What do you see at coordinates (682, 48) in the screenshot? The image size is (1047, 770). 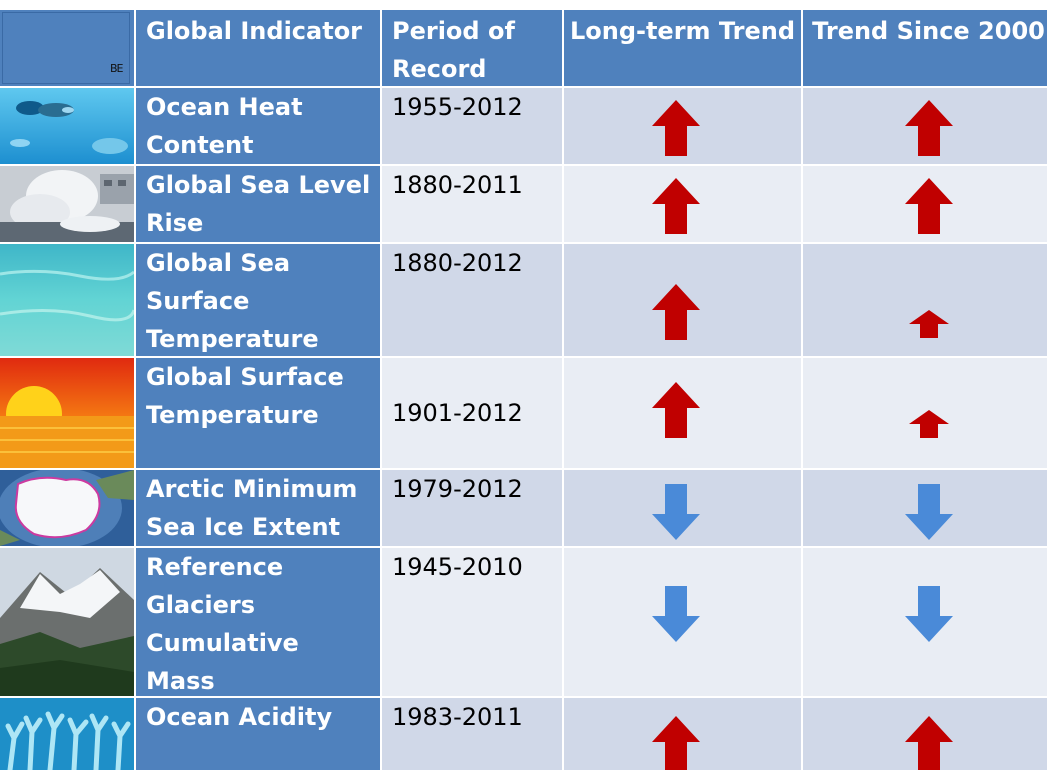 I see `header-long-term-trend: Long-term Trend` at bounding box center [682, 48].